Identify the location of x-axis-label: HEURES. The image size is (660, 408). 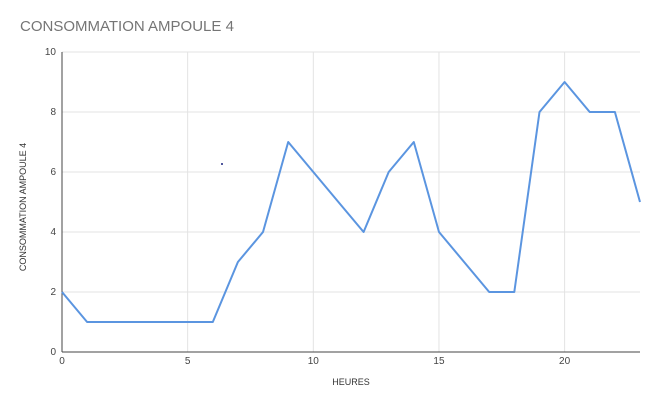
(351, 382).